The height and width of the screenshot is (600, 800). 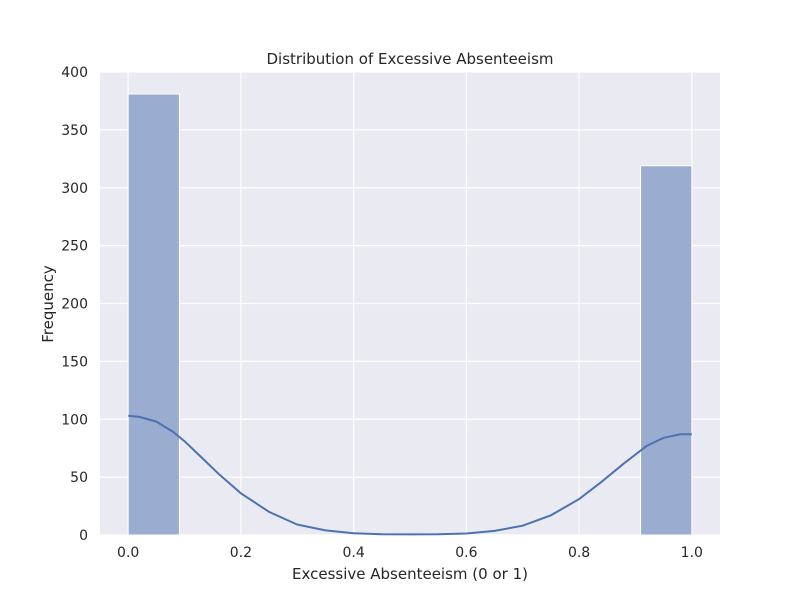 I want to click on x-tick-label: 0.0, so click(x=128, y=553).